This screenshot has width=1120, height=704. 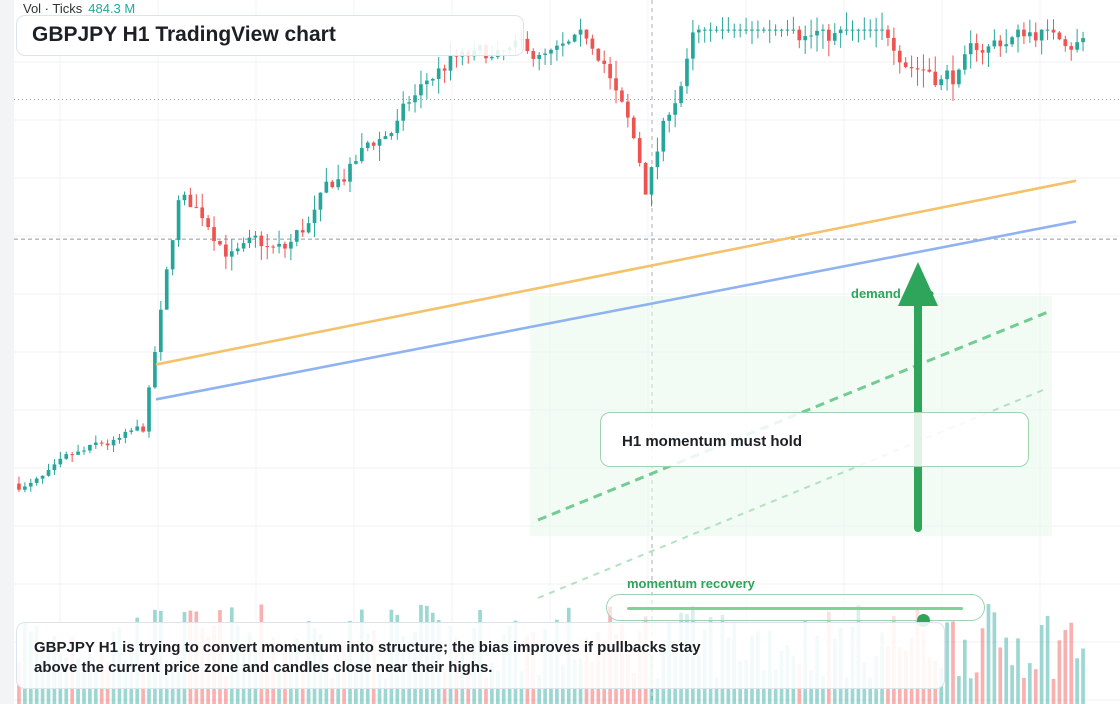 I want to click on target-arrow-head, so click(x=918, y=284).